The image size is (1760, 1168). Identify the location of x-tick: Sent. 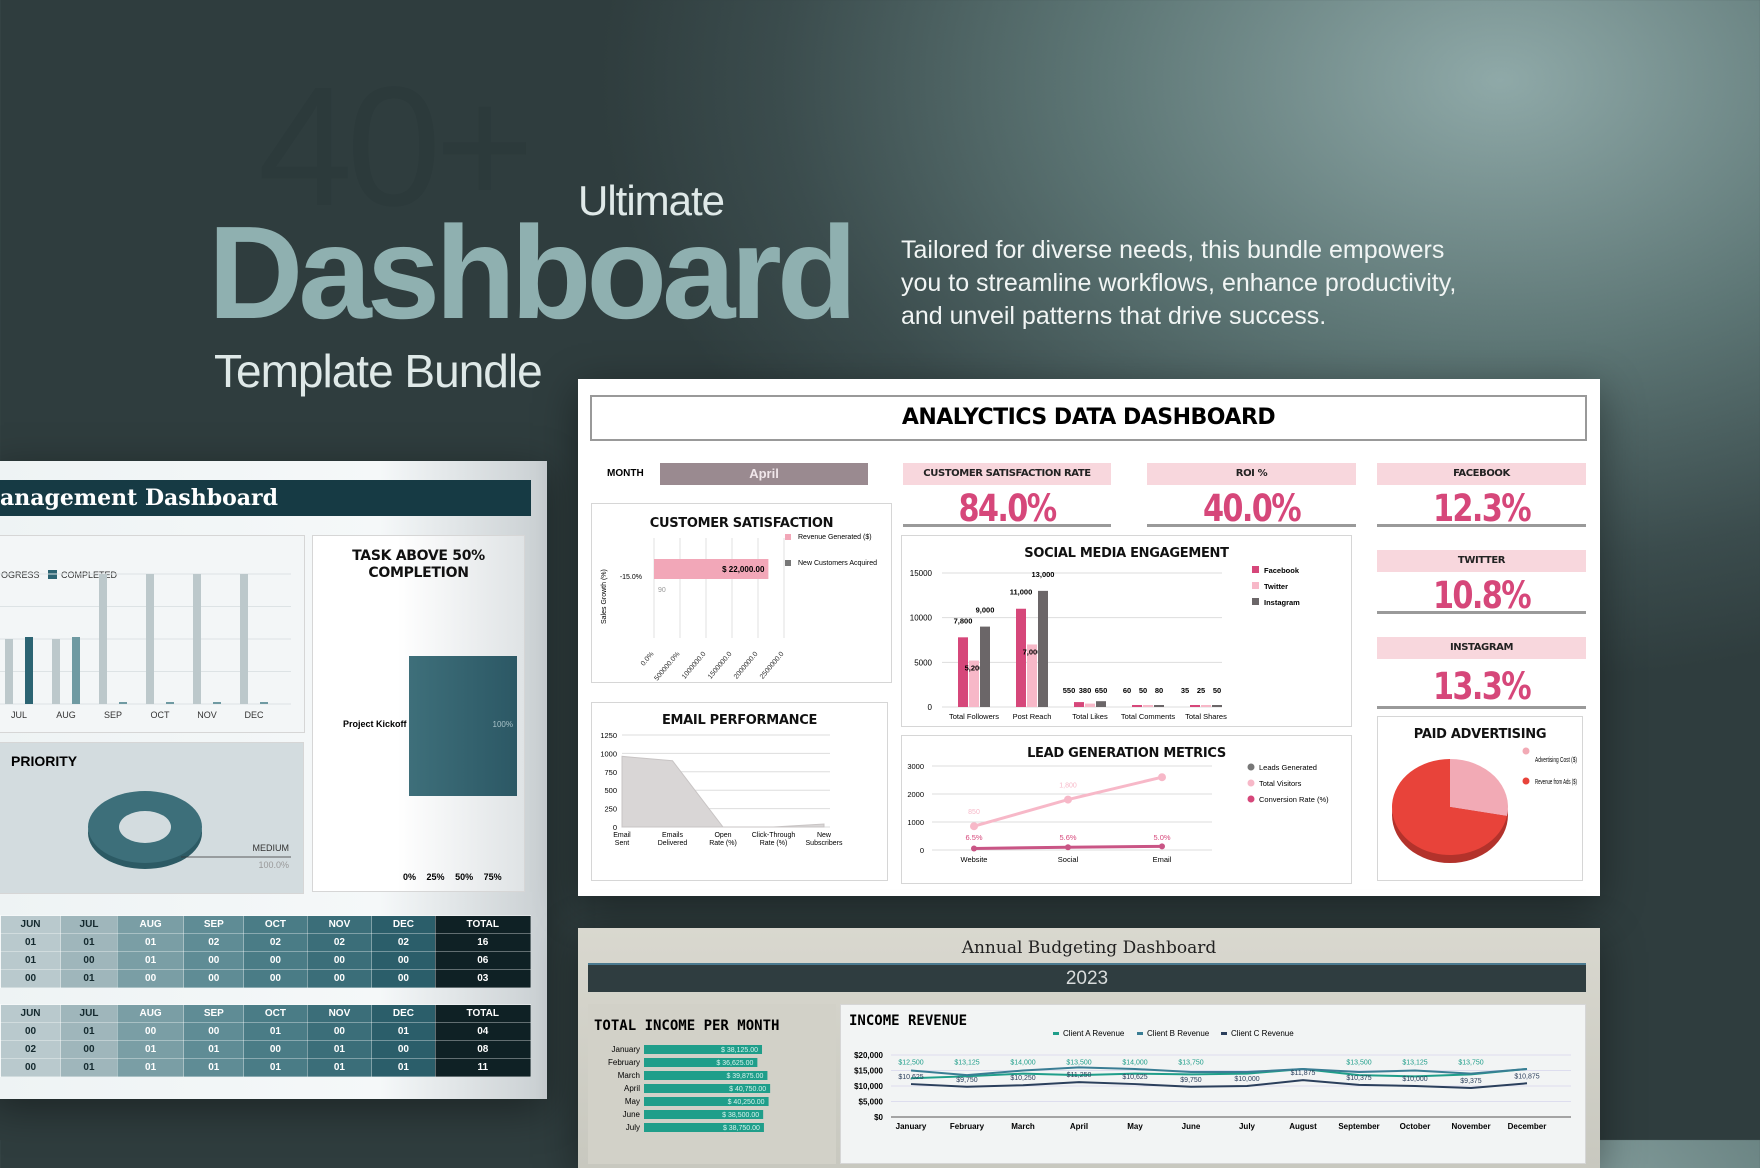
(622, 843).